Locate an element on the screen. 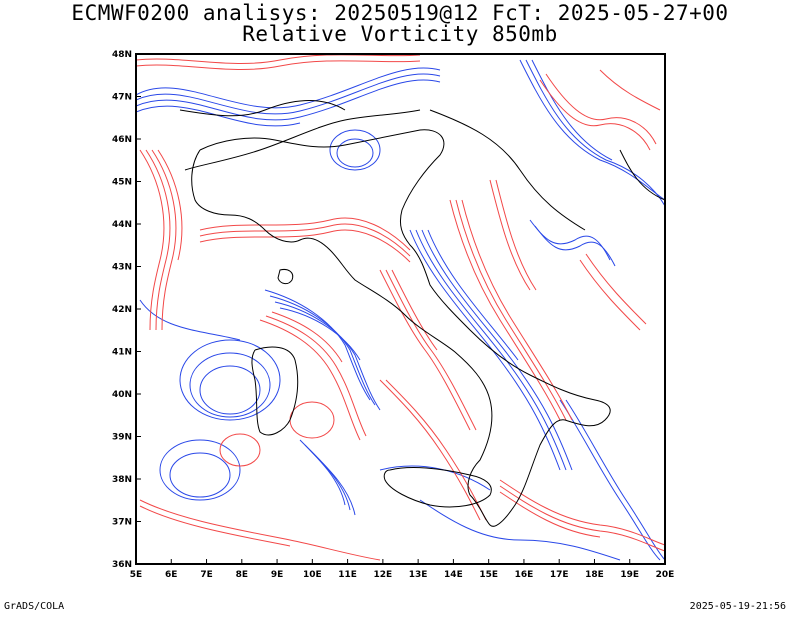 This screenshot has width=800, height=618. lat-label: 48N is located at coordinates (122, 55).